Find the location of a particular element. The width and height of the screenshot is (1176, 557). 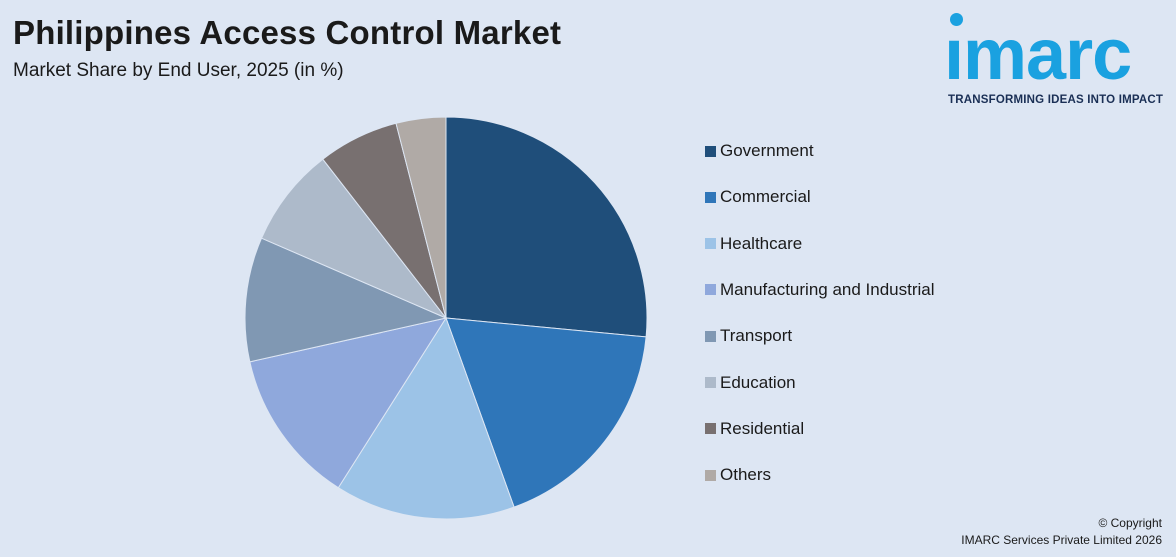

legend-label: Commercial is located at coordinates (765, 197).